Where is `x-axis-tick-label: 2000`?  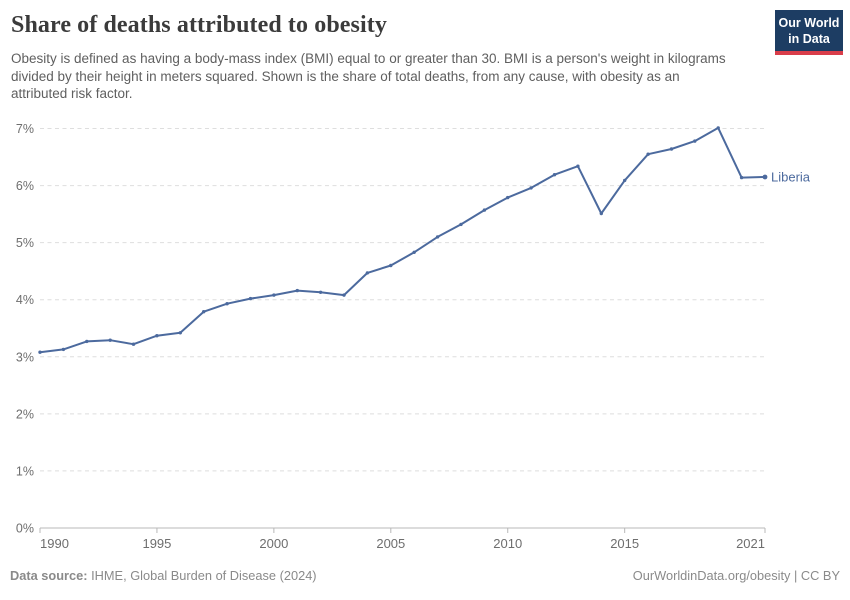
x-axis-tick-label: 2000 is located at coordinates (273, 543).